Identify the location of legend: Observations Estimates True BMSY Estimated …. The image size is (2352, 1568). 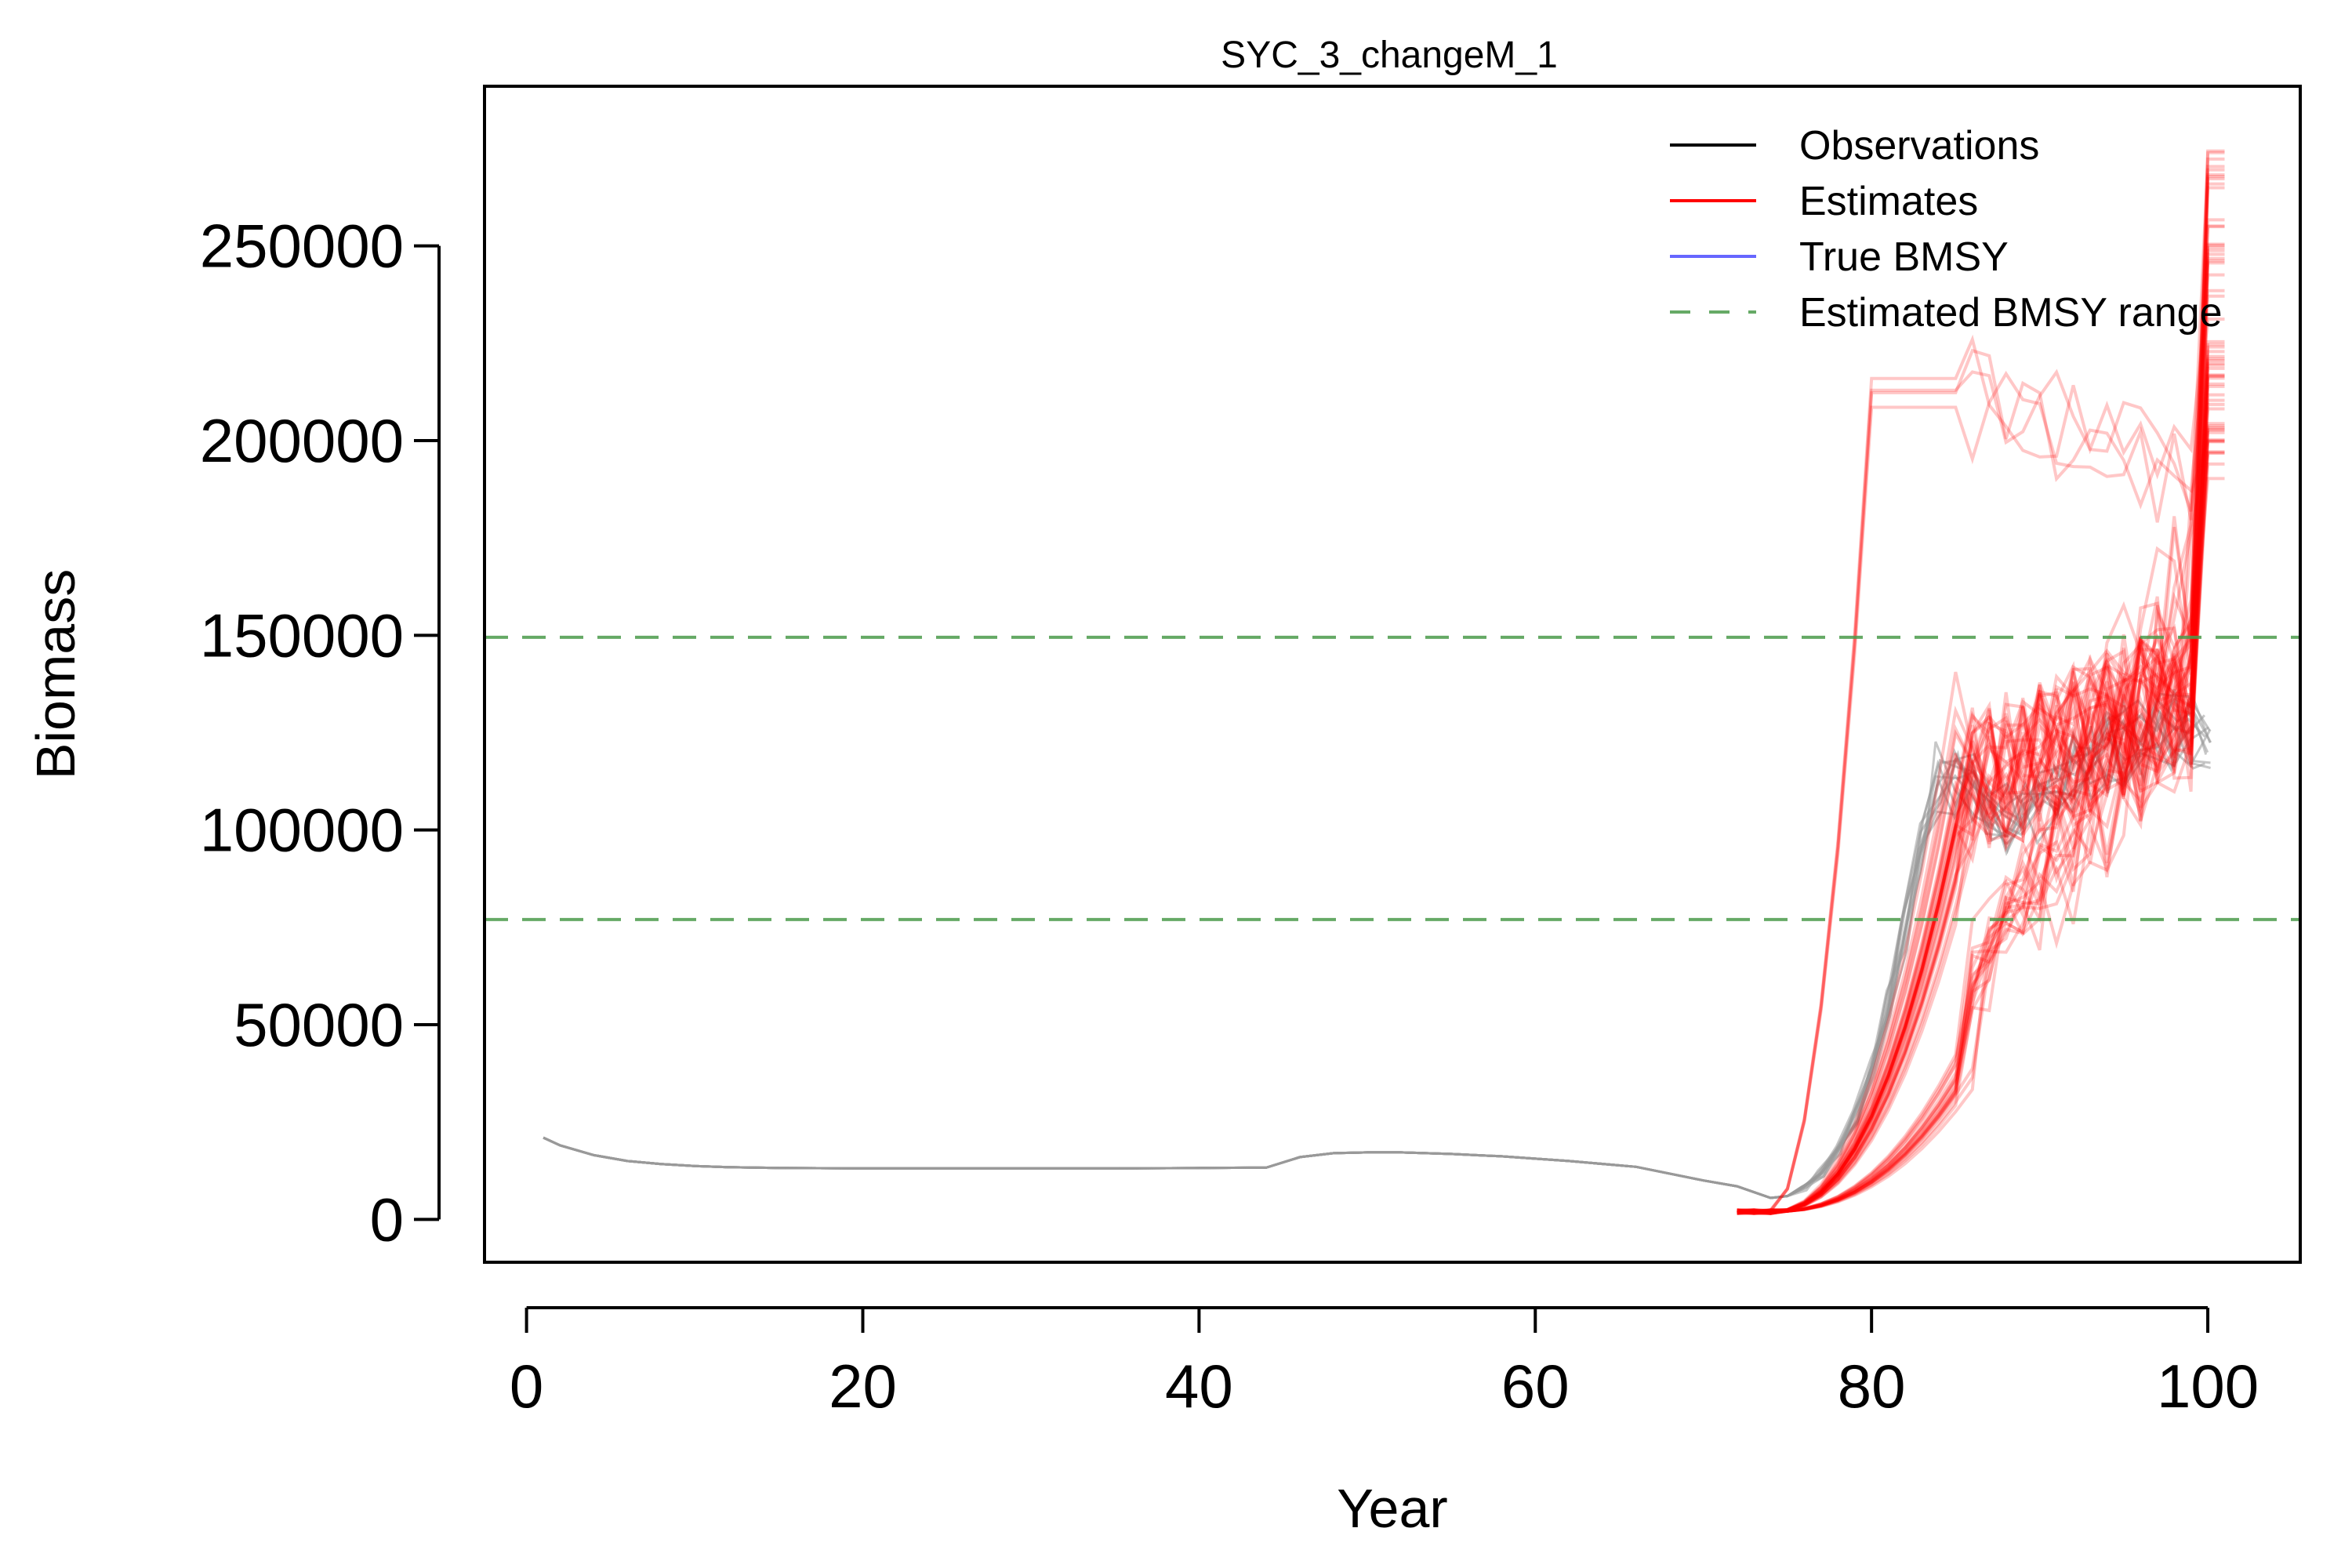
(1946, 229).